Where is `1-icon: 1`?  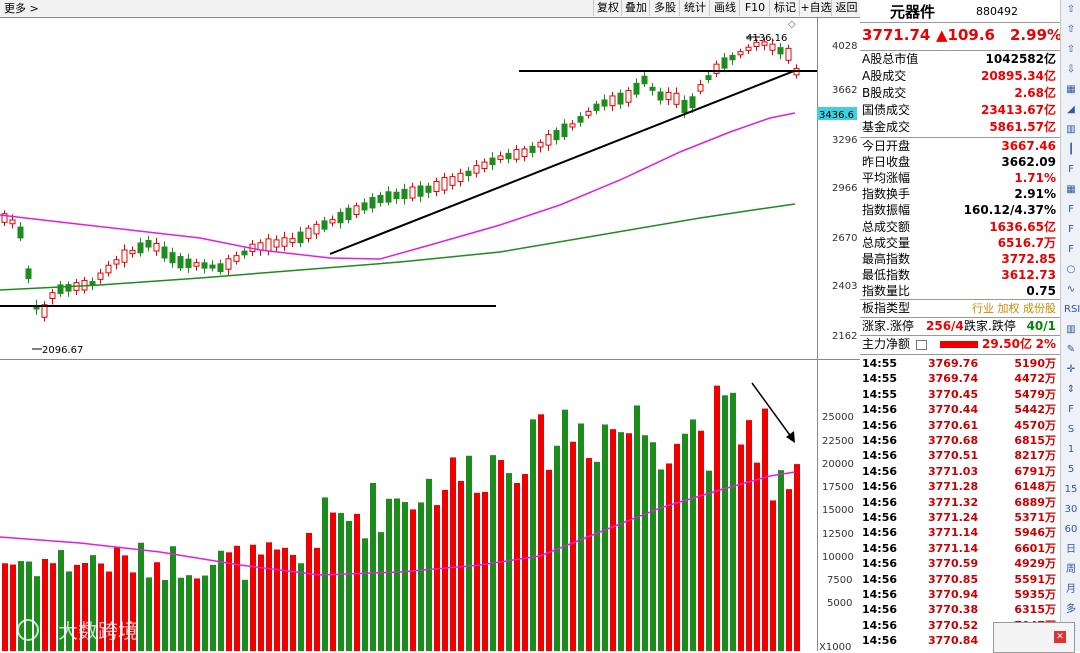 1-icon: 1 is located at coordinates (1071, 449).